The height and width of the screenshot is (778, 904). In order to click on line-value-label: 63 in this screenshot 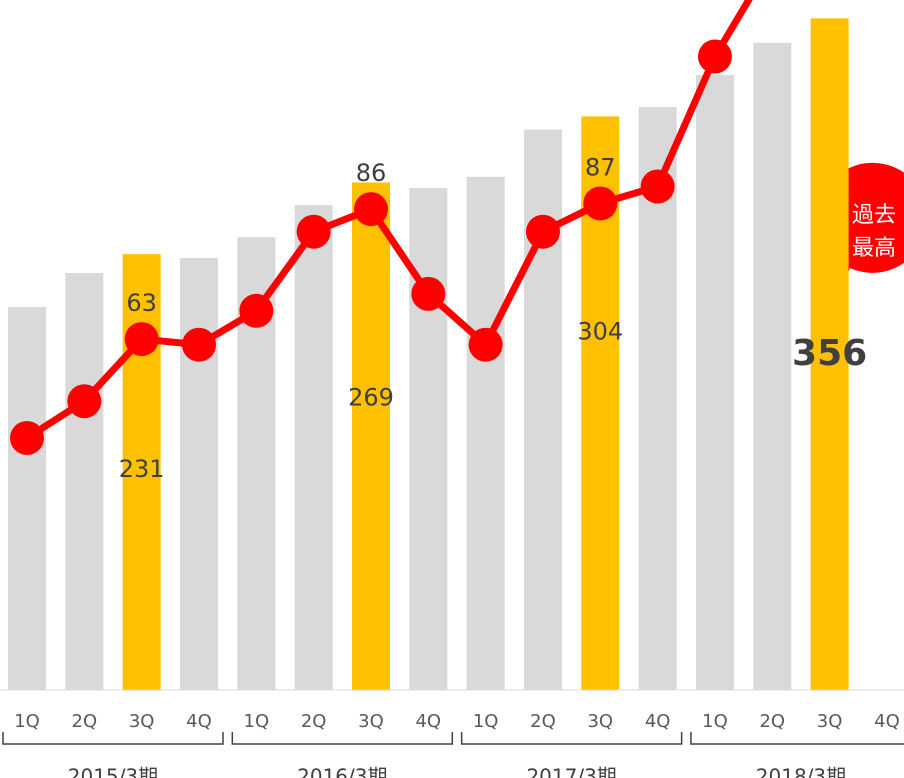, I will do `click(141, 303)`.